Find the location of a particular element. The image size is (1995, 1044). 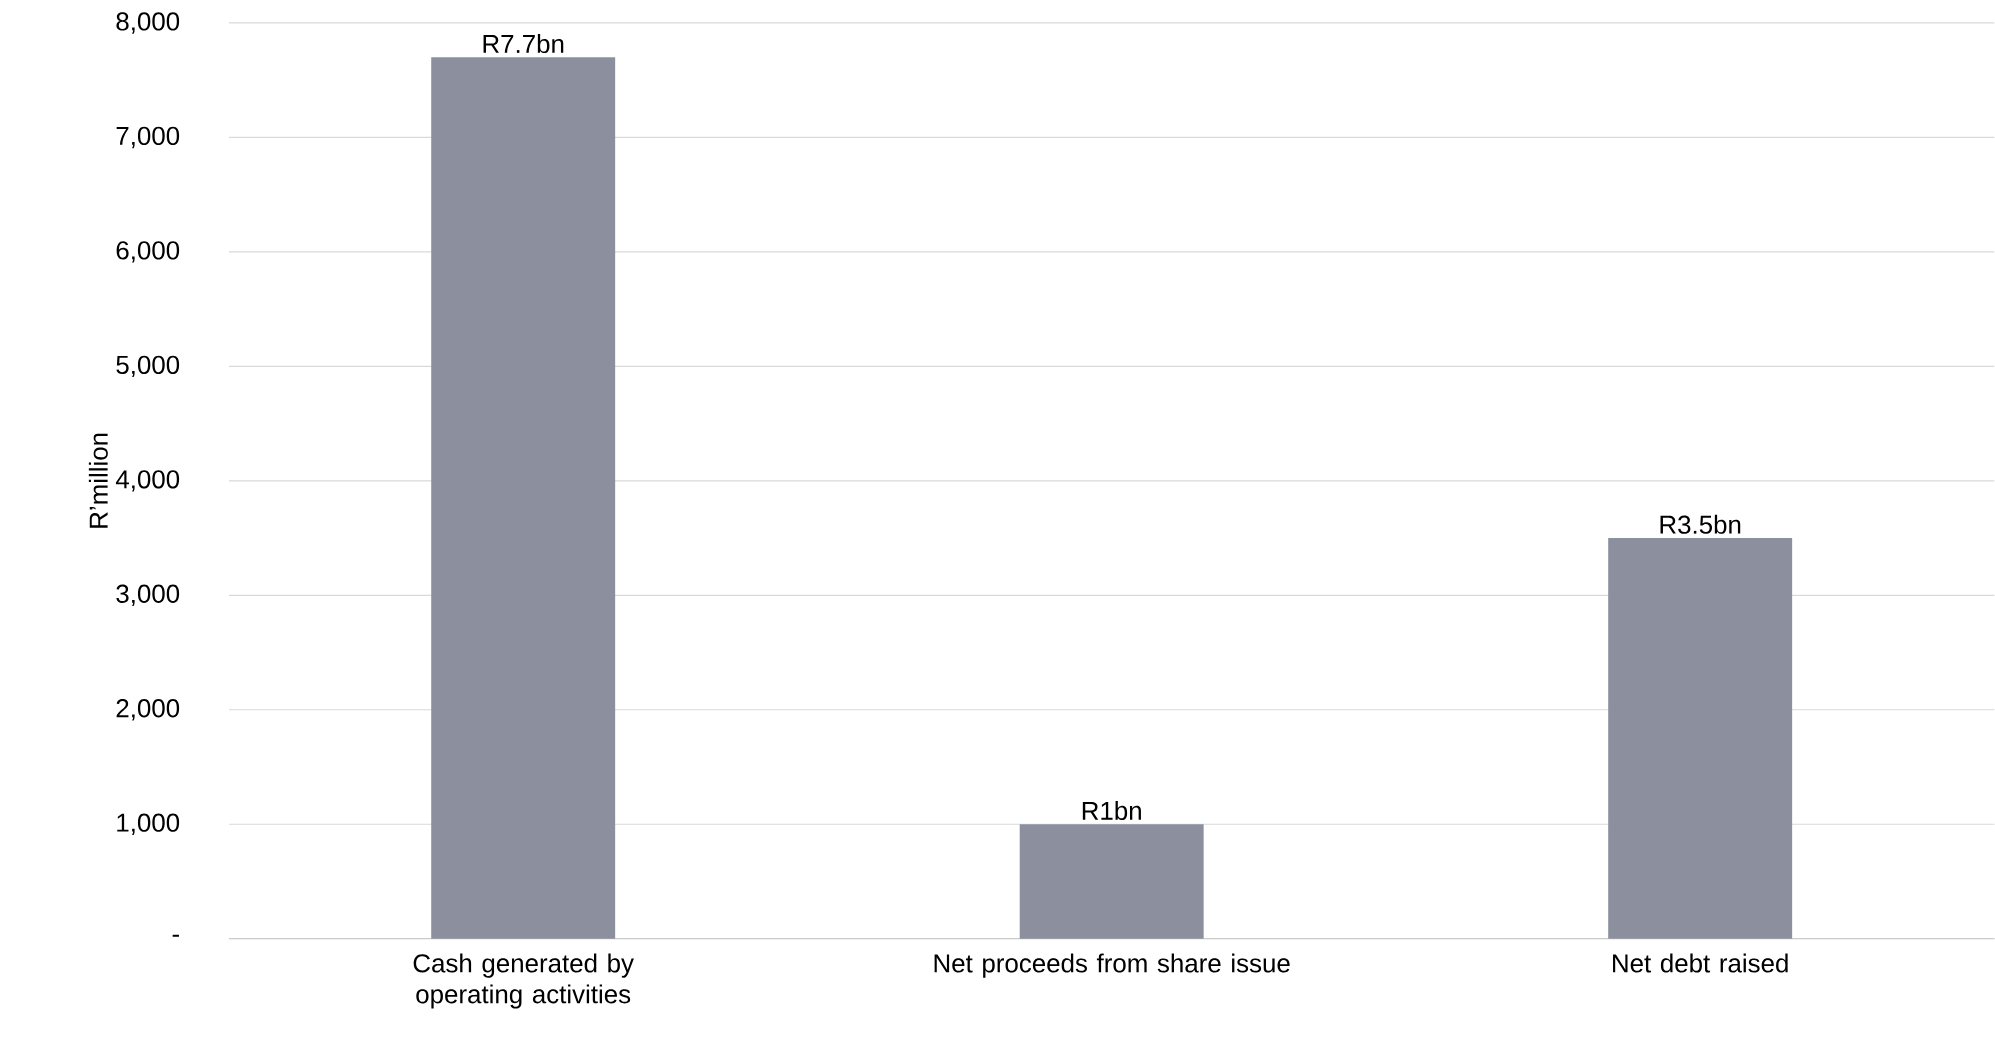

x-tick-label: Cash generated by operating activities is located at coordinates (523, 981).